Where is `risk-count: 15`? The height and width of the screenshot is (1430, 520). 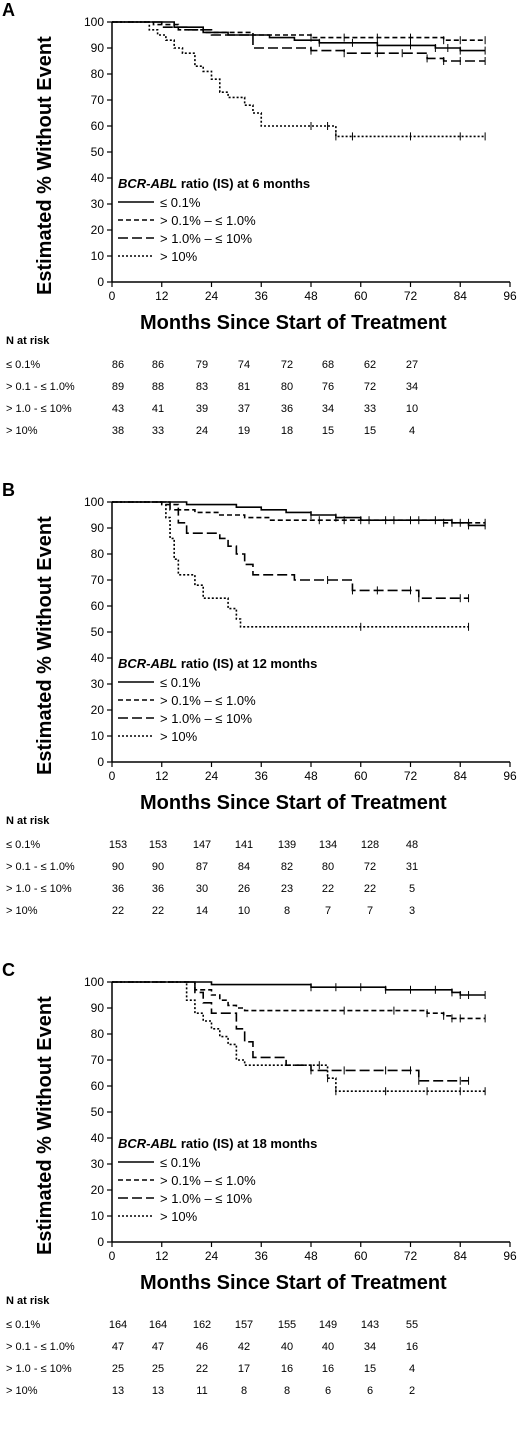 risk-count: 15 is located at coordinates (328, 431).